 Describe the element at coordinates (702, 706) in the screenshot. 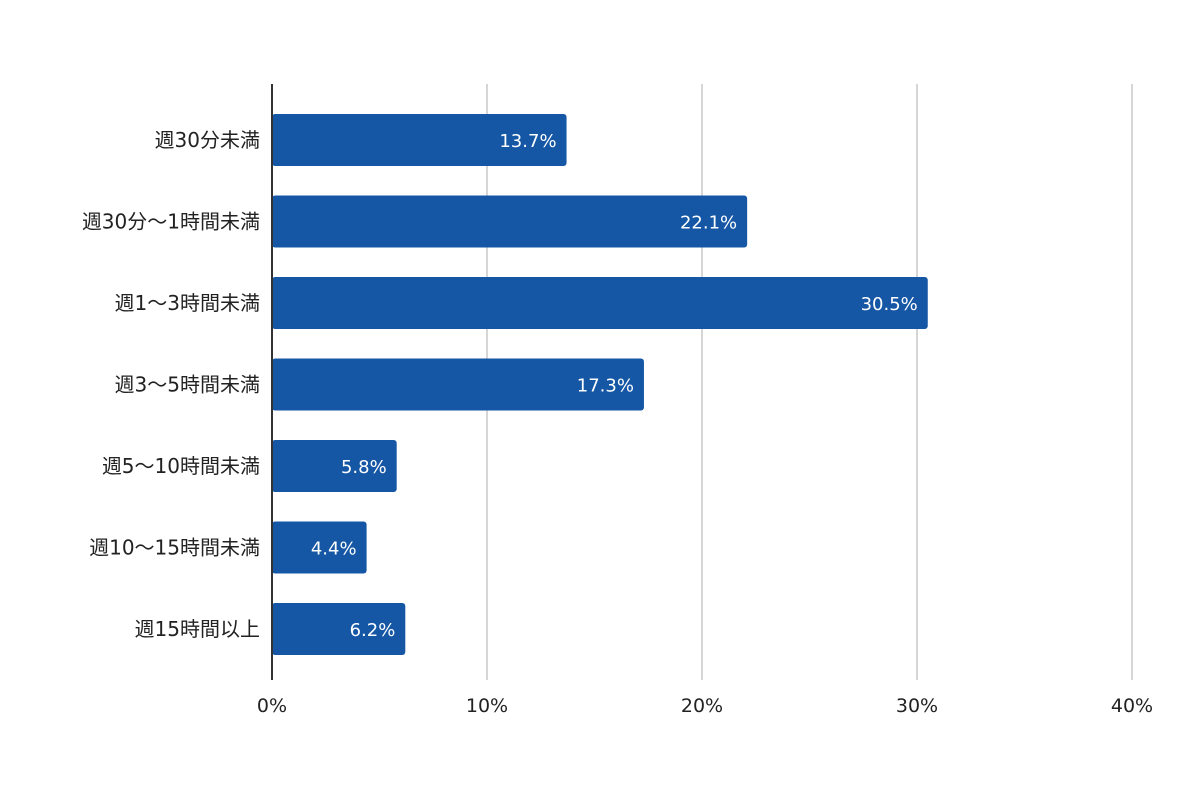

I see `x-tick-label: 20%` at that location.